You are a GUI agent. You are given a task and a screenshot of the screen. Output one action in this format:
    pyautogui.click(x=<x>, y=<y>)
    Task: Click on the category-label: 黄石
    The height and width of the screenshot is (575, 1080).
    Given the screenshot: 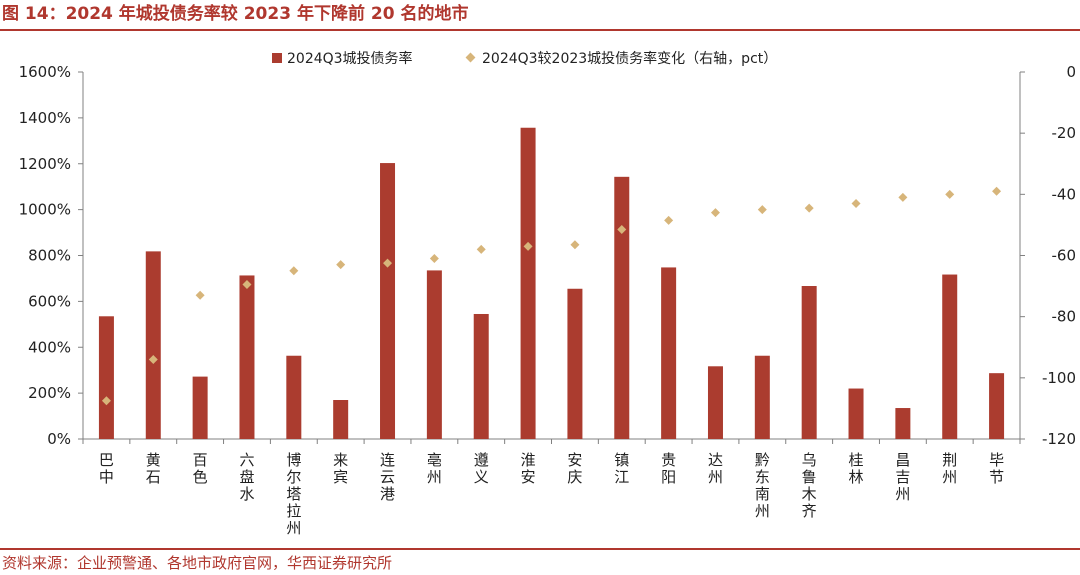 What is the action you would take?
    pyautogui.click(x=153, y=468)
    